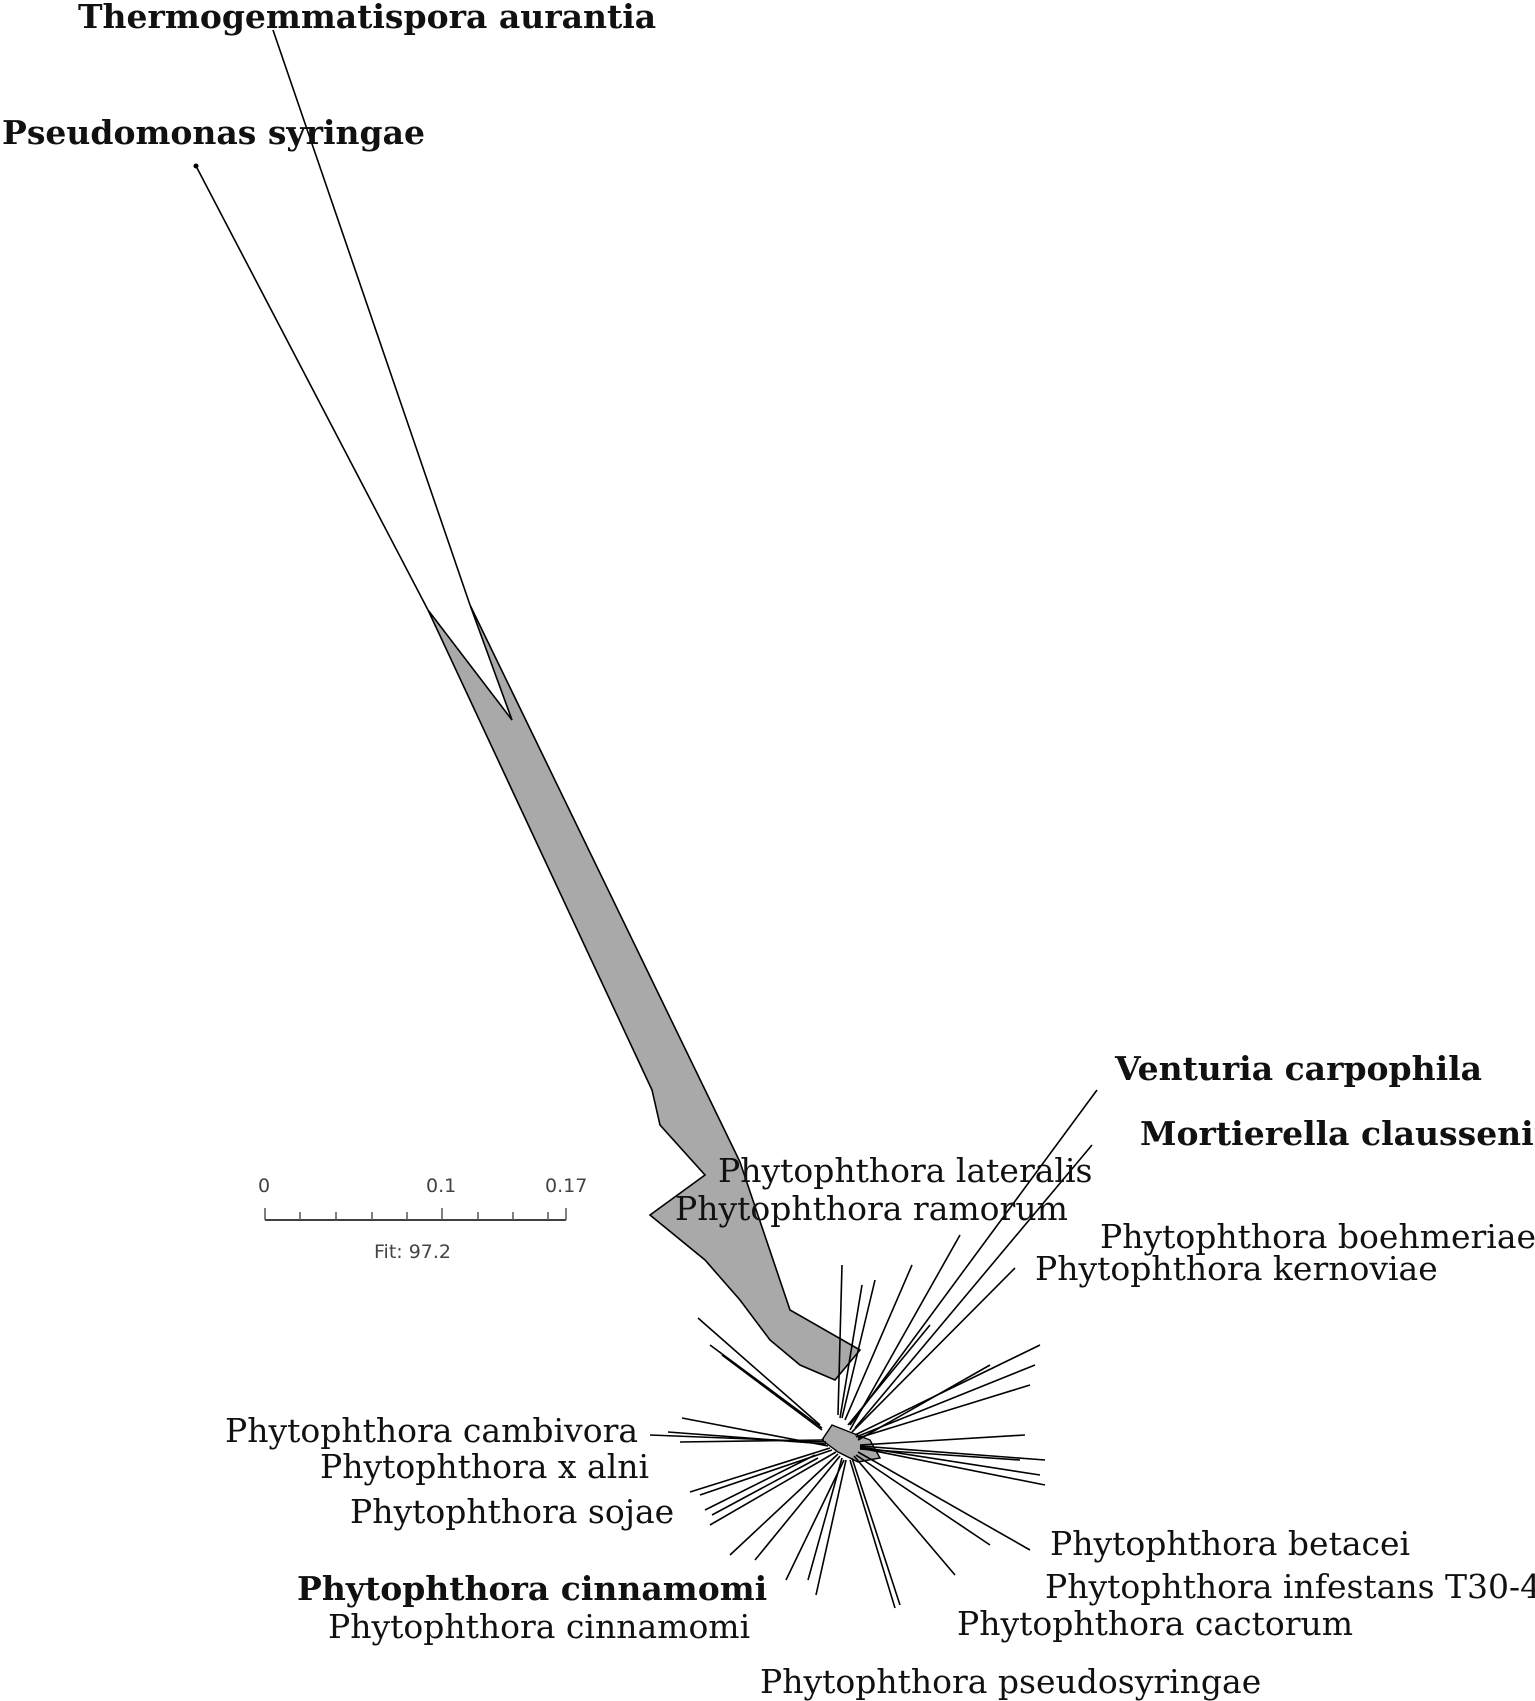 This screenshot has width=1535, height=1701. What do you see at coordinates (905, 1170) in the screenshot?
I see `label-lateralis: Phytophthora lateralis` at bounding box center [905, 1170].